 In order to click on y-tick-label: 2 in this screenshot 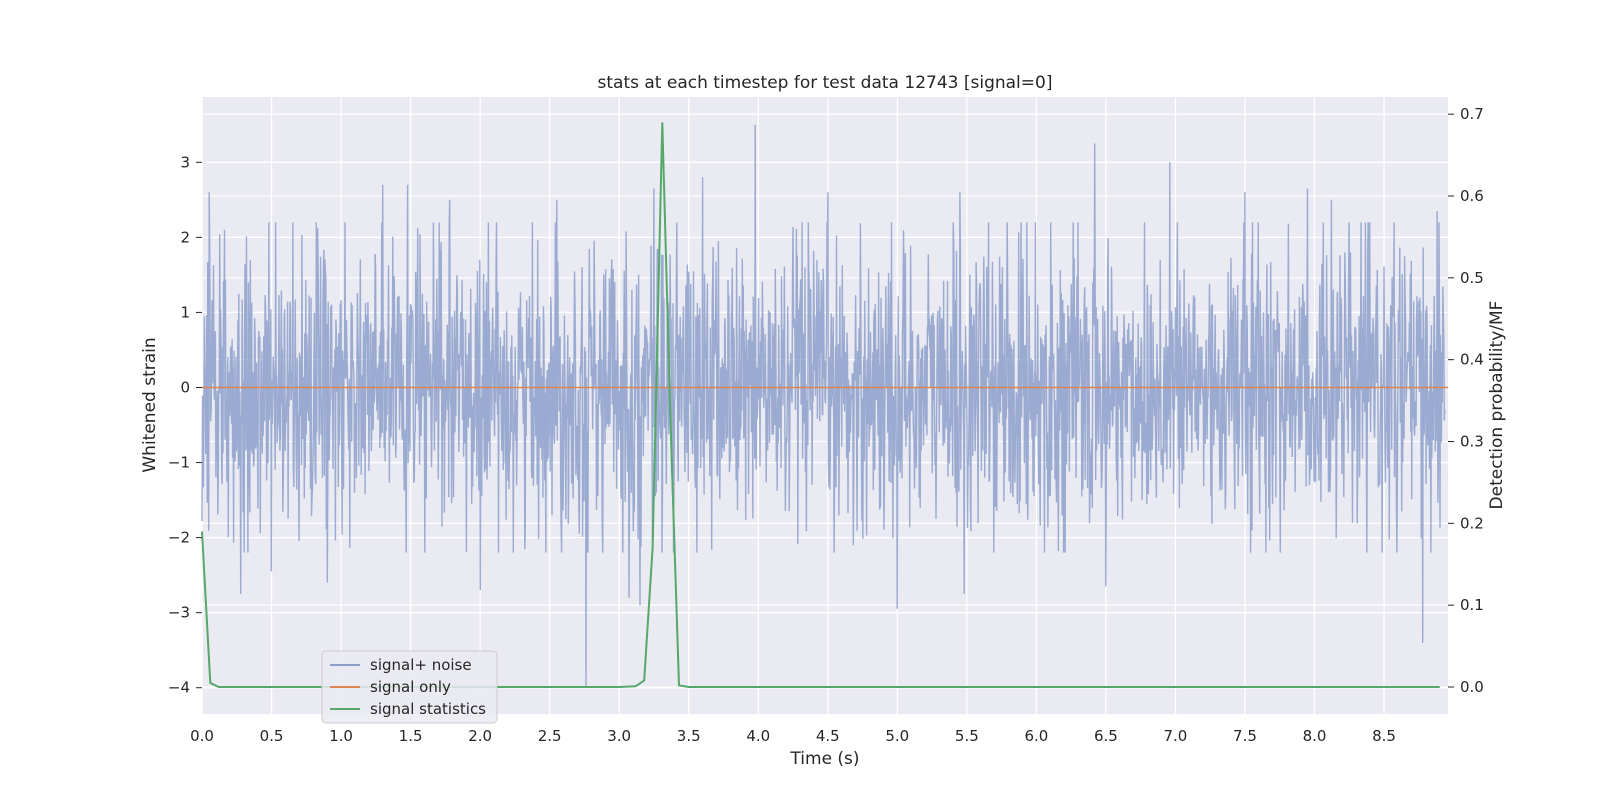, I will do `click(185, 237)`.